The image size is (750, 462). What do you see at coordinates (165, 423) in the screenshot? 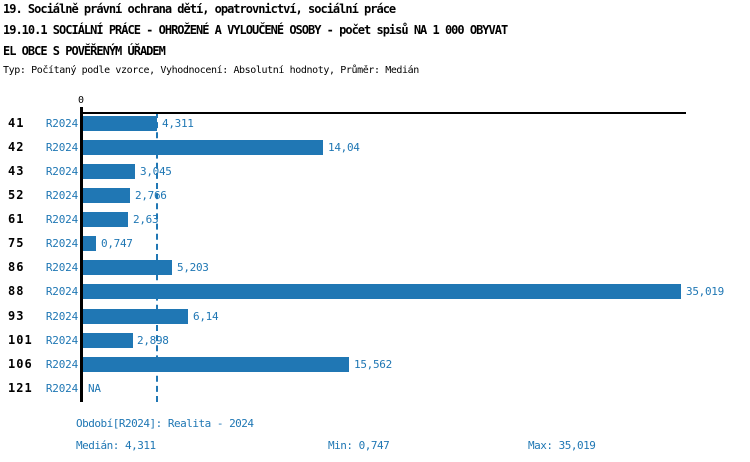
I see `footer-period-note: Období[R2024]: Realita - 2024` at bounding box center [165, 423].